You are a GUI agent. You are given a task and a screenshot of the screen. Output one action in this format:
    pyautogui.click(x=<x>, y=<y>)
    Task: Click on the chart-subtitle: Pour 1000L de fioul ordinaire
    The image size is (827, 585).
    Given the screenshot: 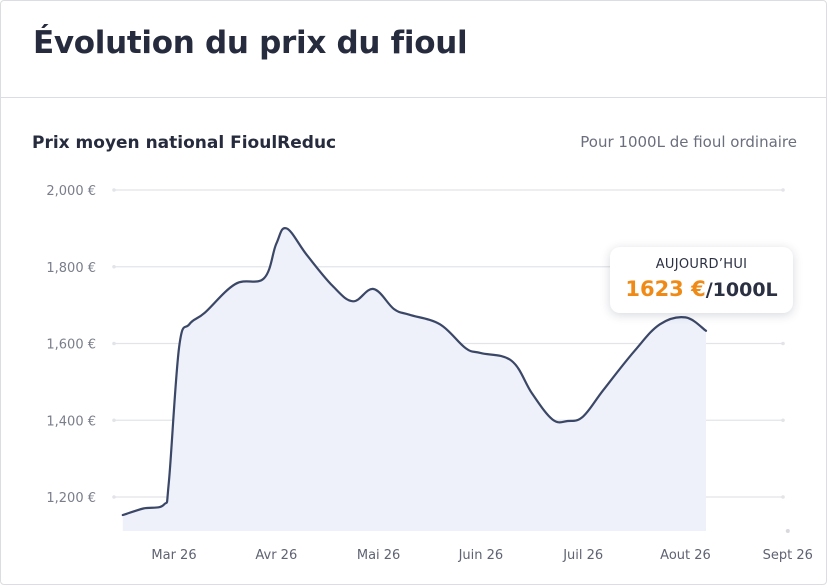 What is the action you would take?
    pyautogui.click(x=688, y=142)
    